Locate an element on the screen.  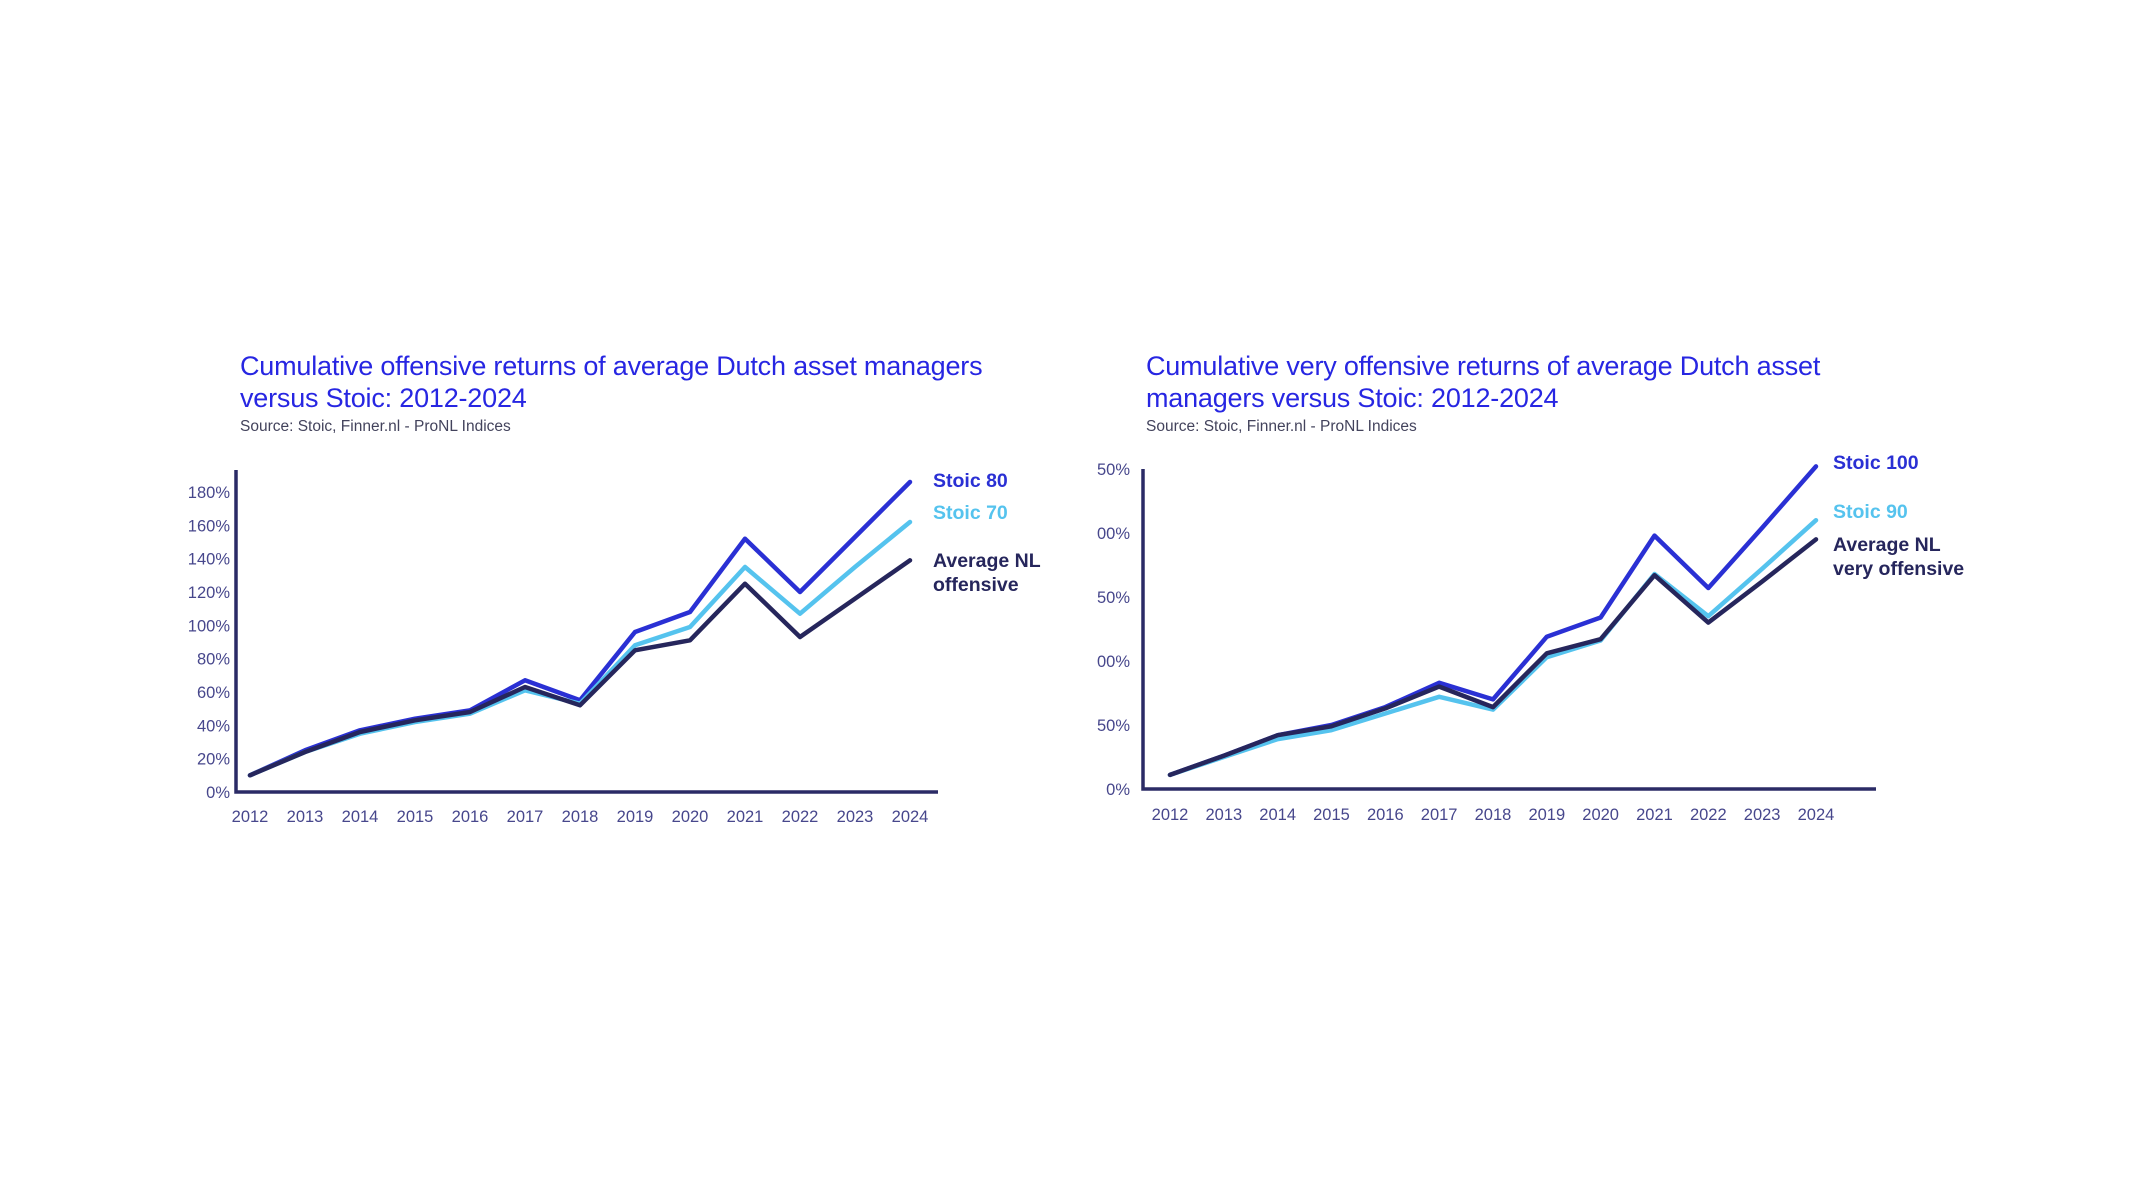
series-line-average-nl-offensive is located at coordinates (580, 668).